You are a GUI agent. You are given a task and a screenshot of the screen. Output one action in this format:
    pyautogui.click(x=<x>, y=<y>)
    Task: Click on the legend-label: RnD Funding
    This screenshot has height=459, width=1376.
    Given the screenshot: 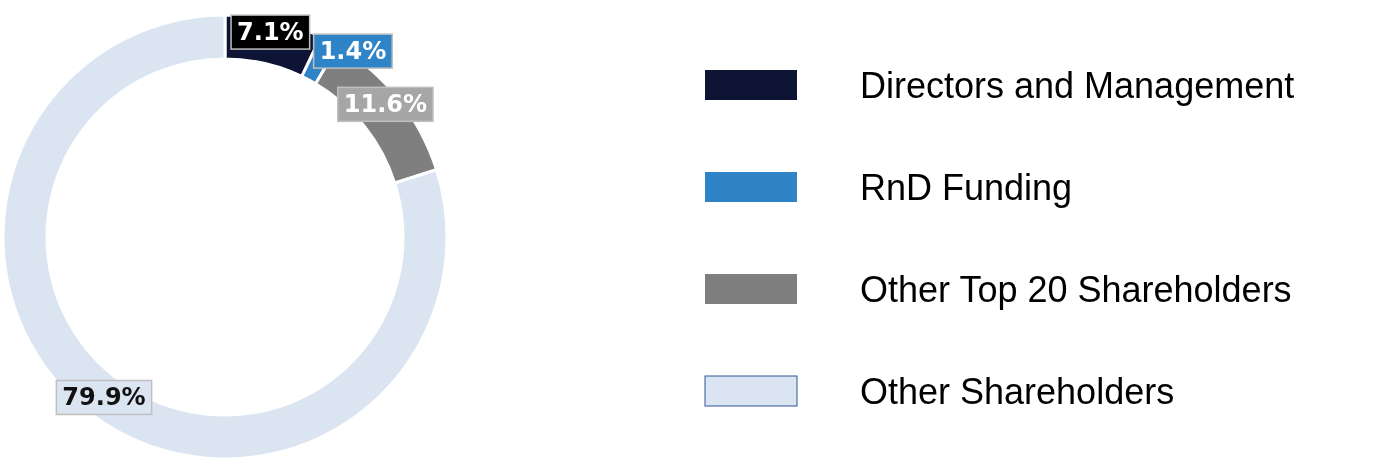 What is the action you would take?
    pyautogui.click(x=966, y=187)
    